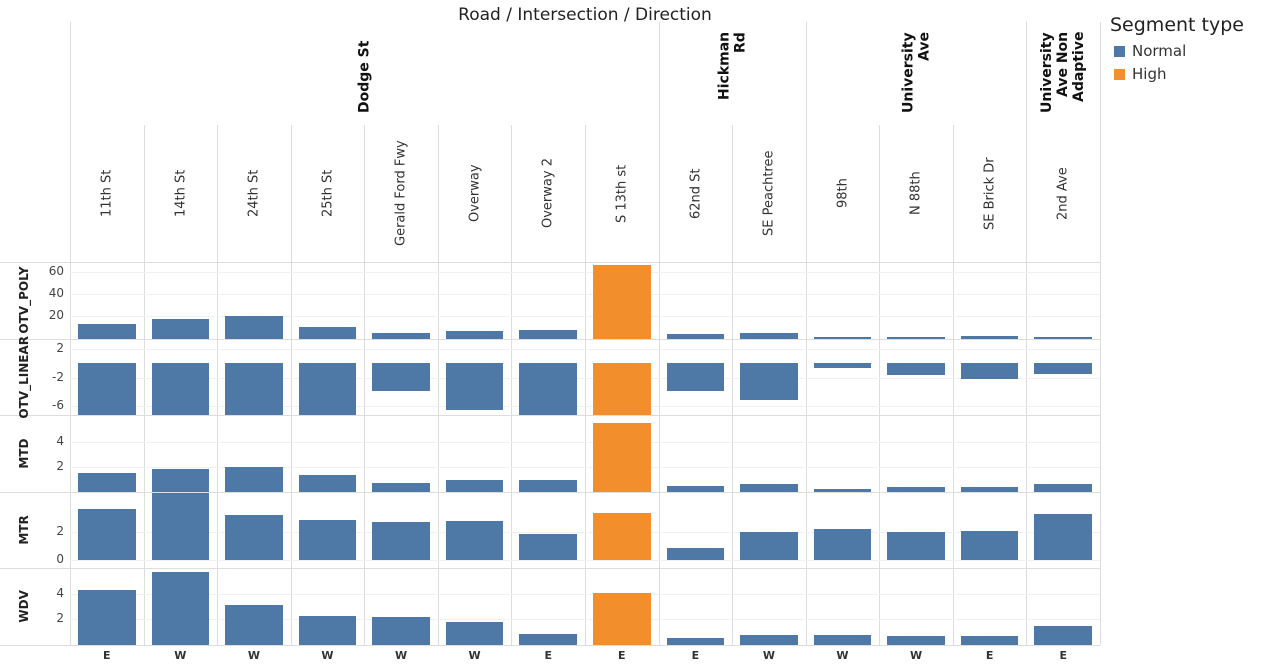 This screenshot has height=667, width=1263. What do you see at coordinates (327, 193) in the screenshot?
I see `category-label: 25th St` at bounding box center [327, 193].